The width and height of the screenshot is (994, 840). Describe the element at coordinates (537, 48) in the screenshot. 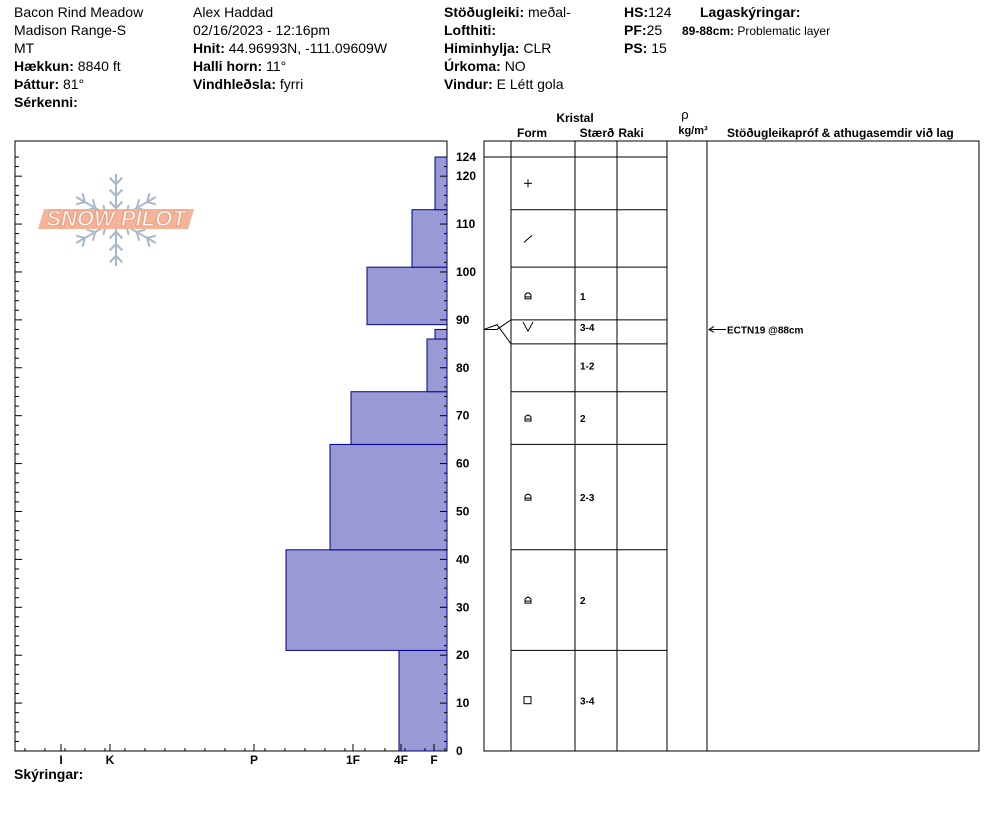

I see `sky-value: CLR` at that location.